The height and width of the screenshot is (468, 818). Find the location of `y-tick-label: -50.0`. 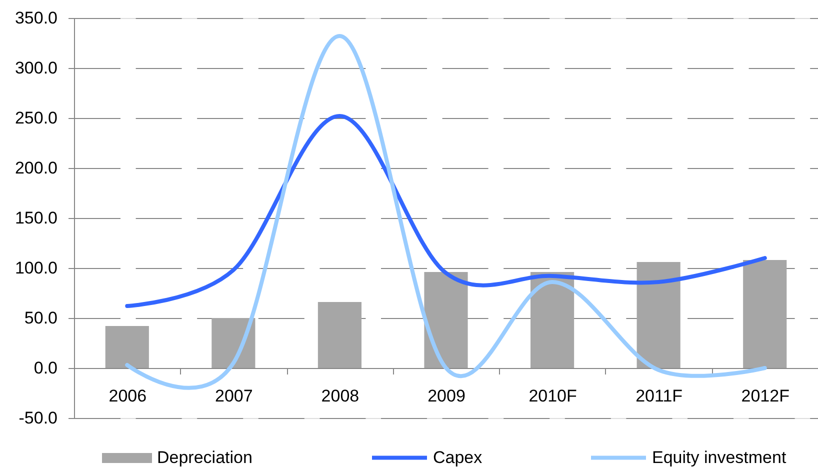

y-tick-label: -50.0 is located at coordinates (38, 418).